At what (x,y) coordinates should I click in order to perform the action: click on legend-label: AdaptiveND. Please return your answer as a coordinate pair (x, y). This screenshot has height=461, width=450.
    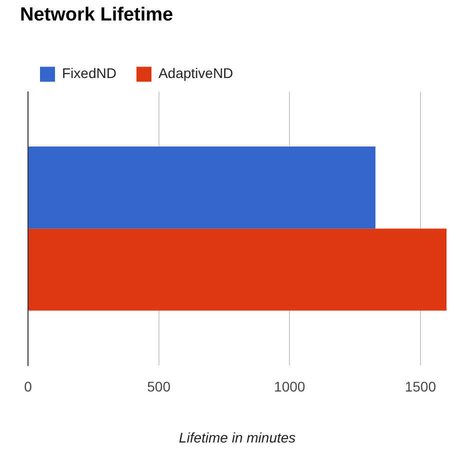
    Looking at the image, I should click on (196, 73).